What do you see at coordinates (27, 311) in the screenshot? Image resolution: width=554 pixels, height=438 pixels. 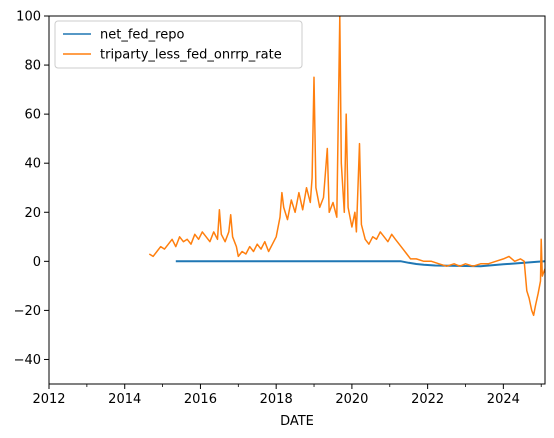 I see `y-tick-label: −20` at bounding box center [27, 311].